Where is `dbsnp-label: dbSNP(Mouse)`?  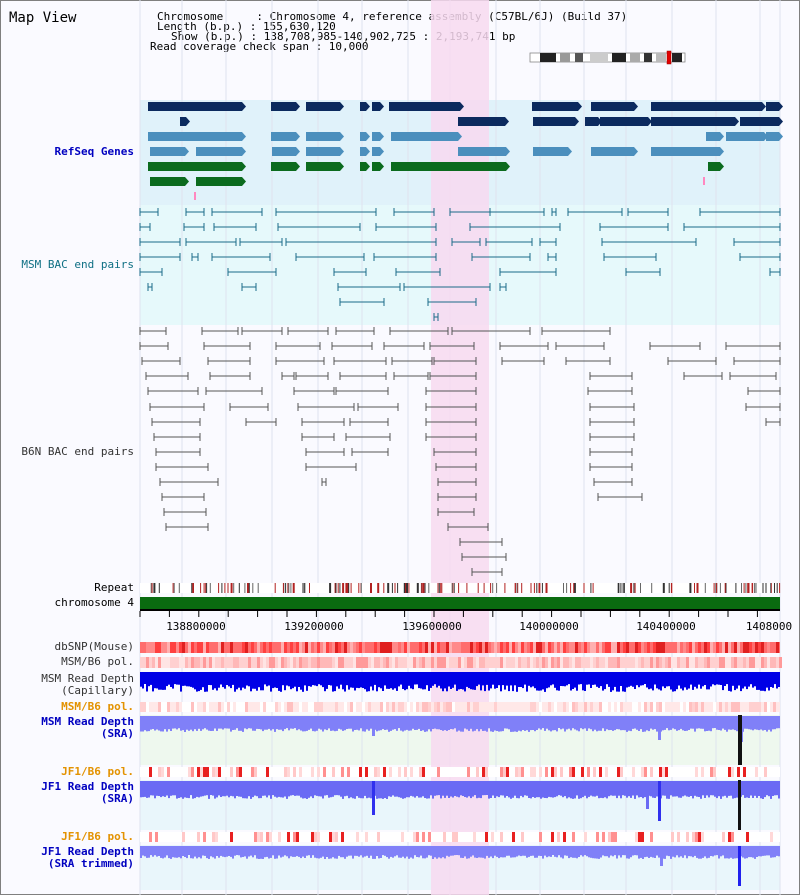 dbsnp-label: dbSNP(Mouse) is located at coordinates (94, 646).